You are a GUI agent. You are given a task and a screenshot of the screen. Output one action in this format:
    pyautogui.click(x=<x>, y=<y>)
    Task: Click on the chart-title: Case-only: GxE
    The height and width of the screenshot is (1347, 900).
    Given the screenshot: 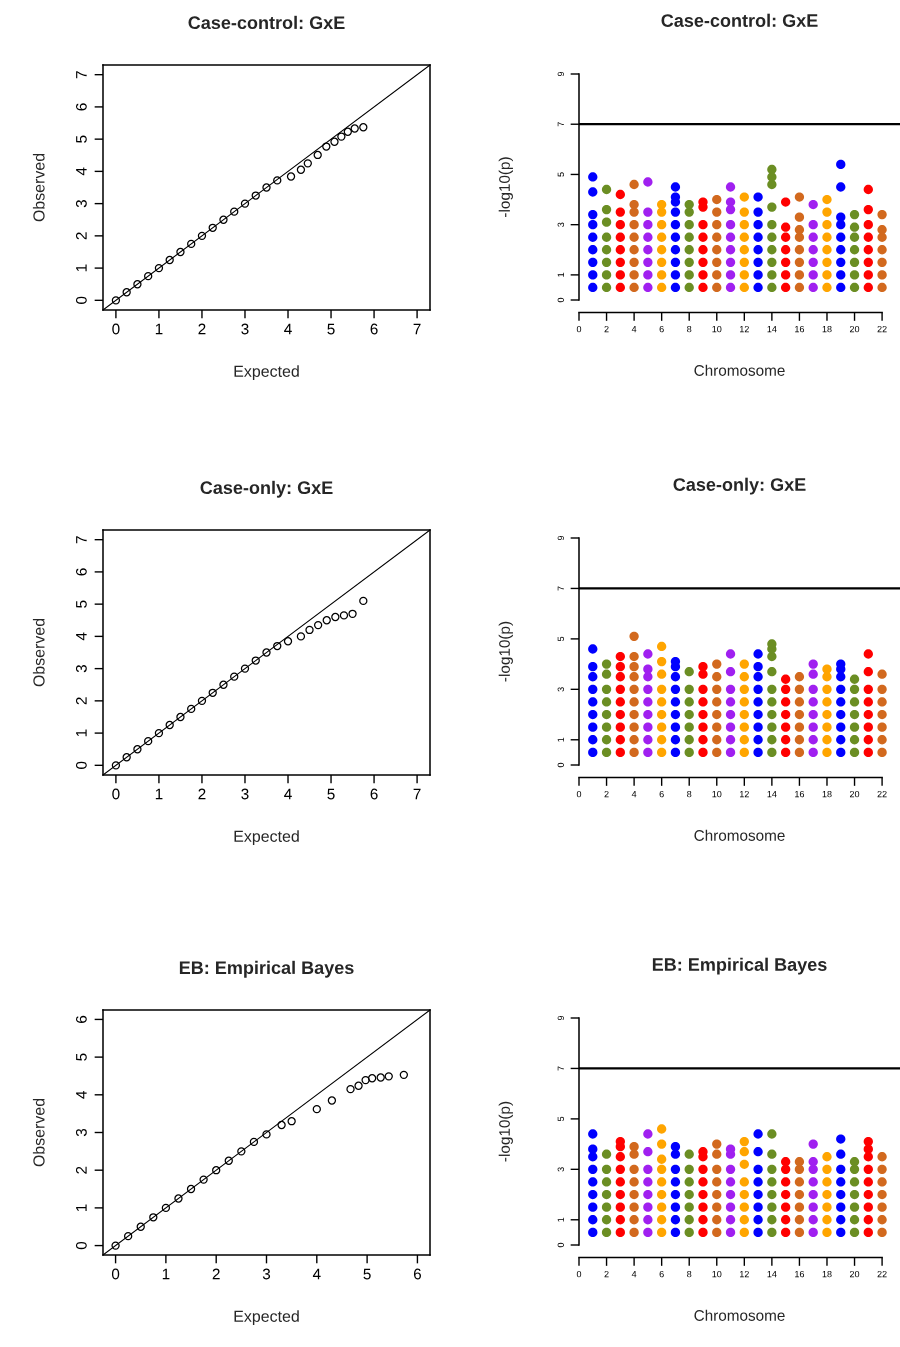 What is the action you would take?
    pyautogui.click(x=266, y=489)
    